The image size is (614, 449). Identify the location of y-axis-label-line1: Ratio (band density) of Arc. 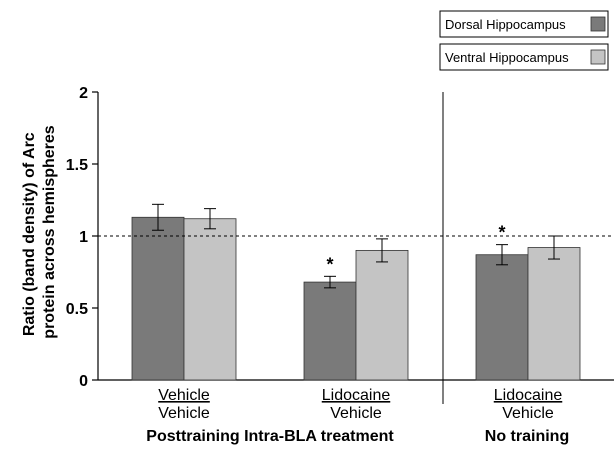
(29, 234).